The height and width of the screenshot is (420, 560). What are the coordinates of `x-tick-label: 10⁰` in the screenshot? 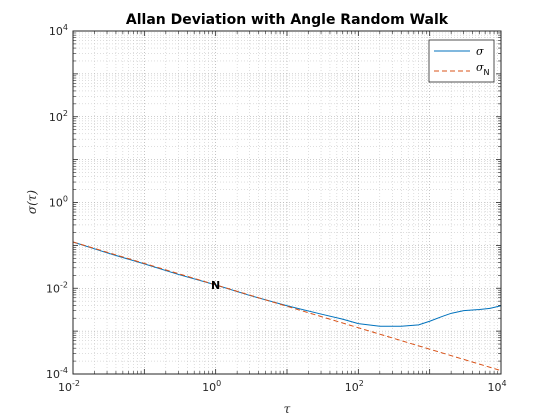 It's located at (211, 386).